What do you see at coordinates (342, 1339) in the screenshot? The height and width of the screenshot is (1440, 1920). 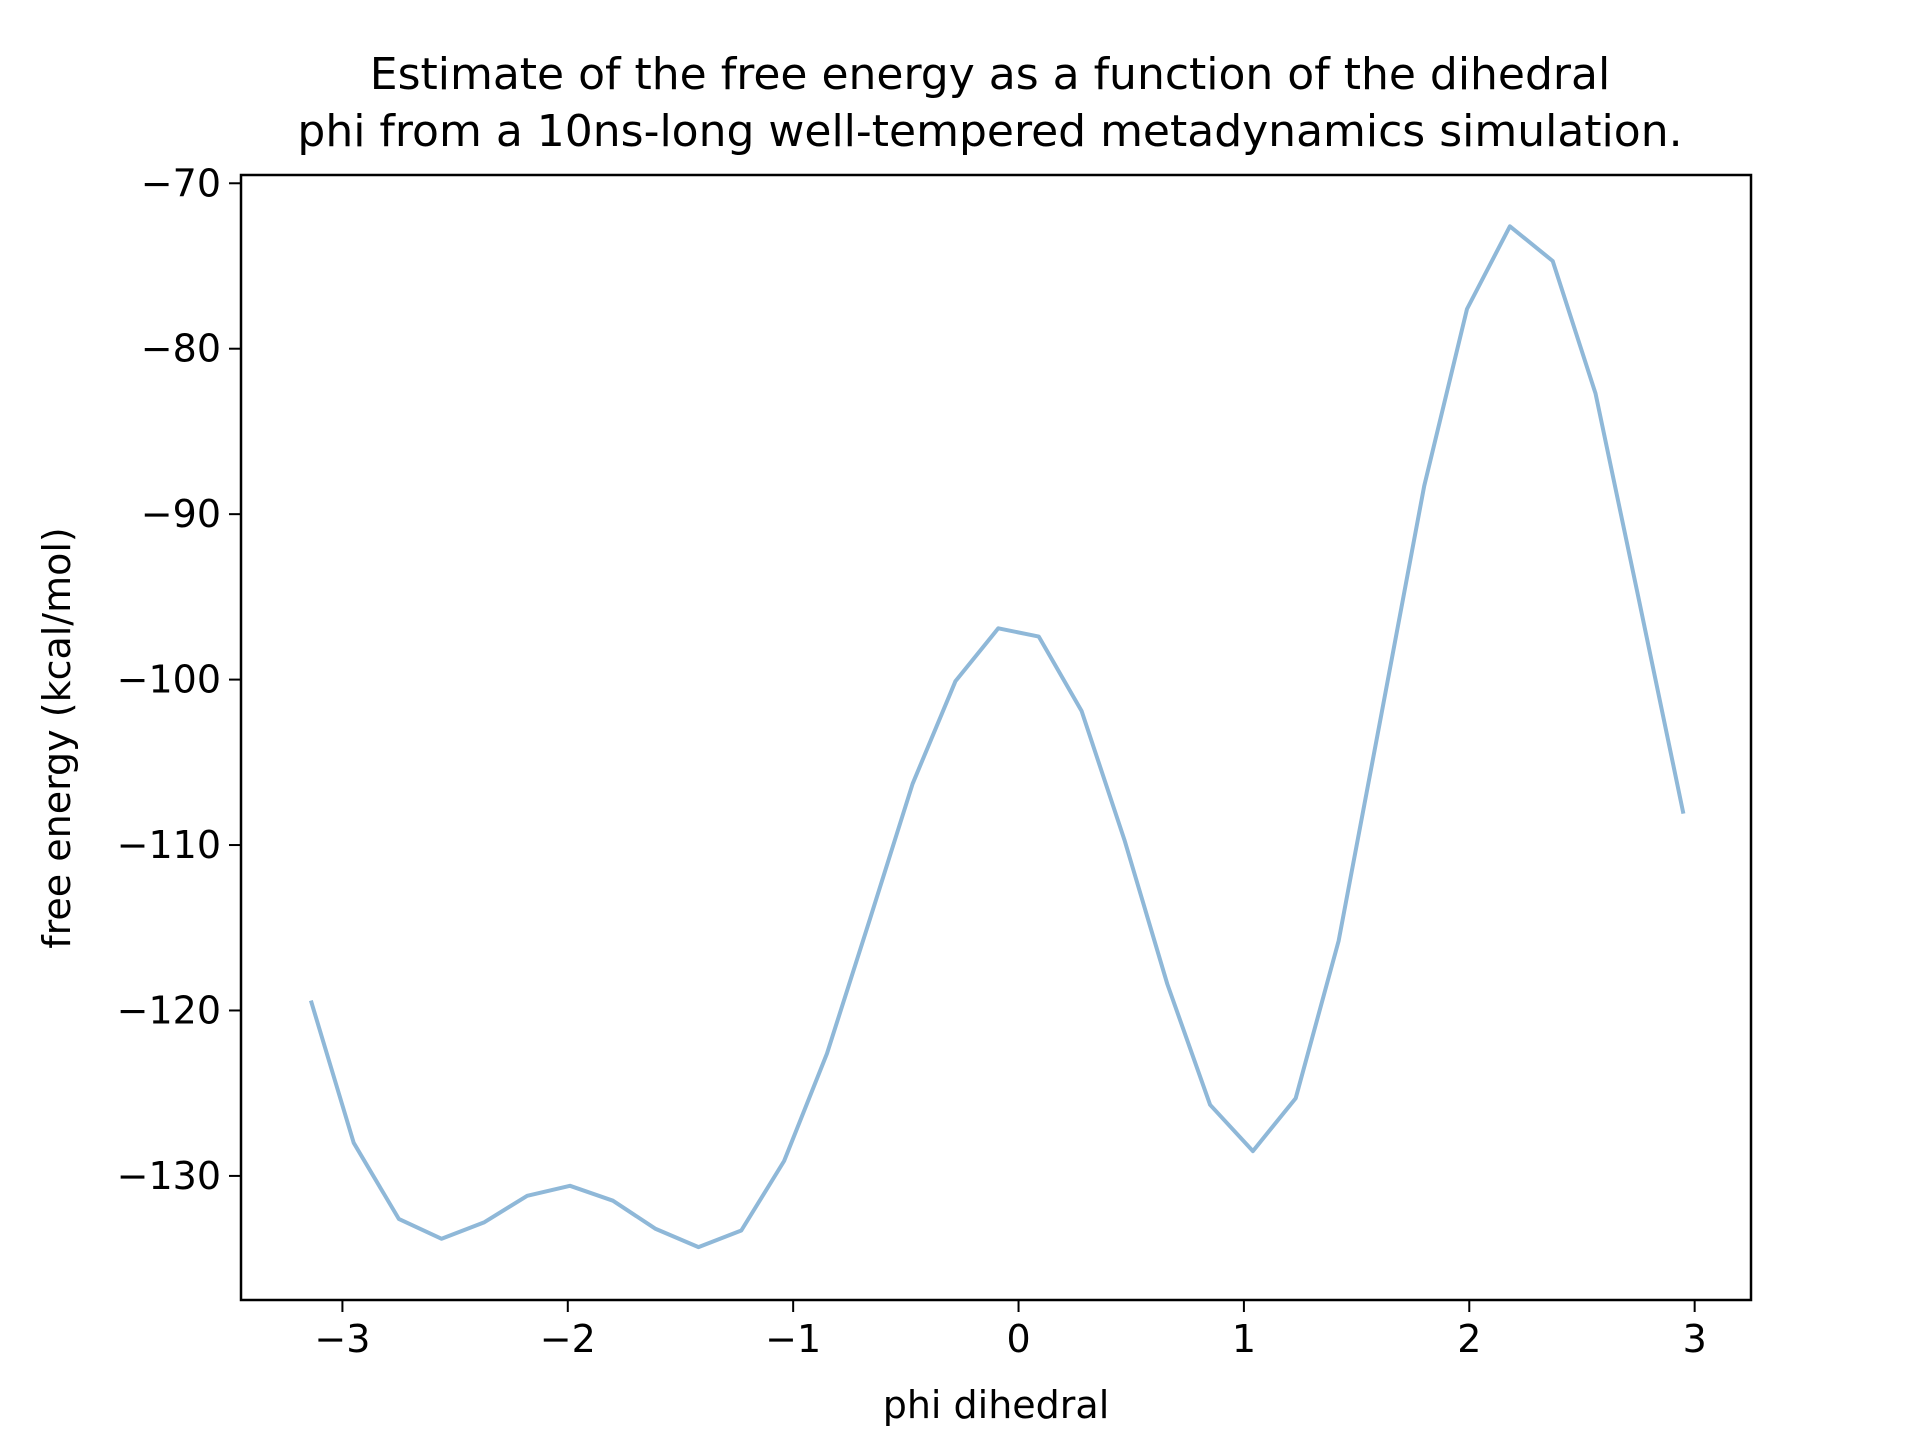 I see `x-tick-label: −3` at bounding box center [342, 1339].